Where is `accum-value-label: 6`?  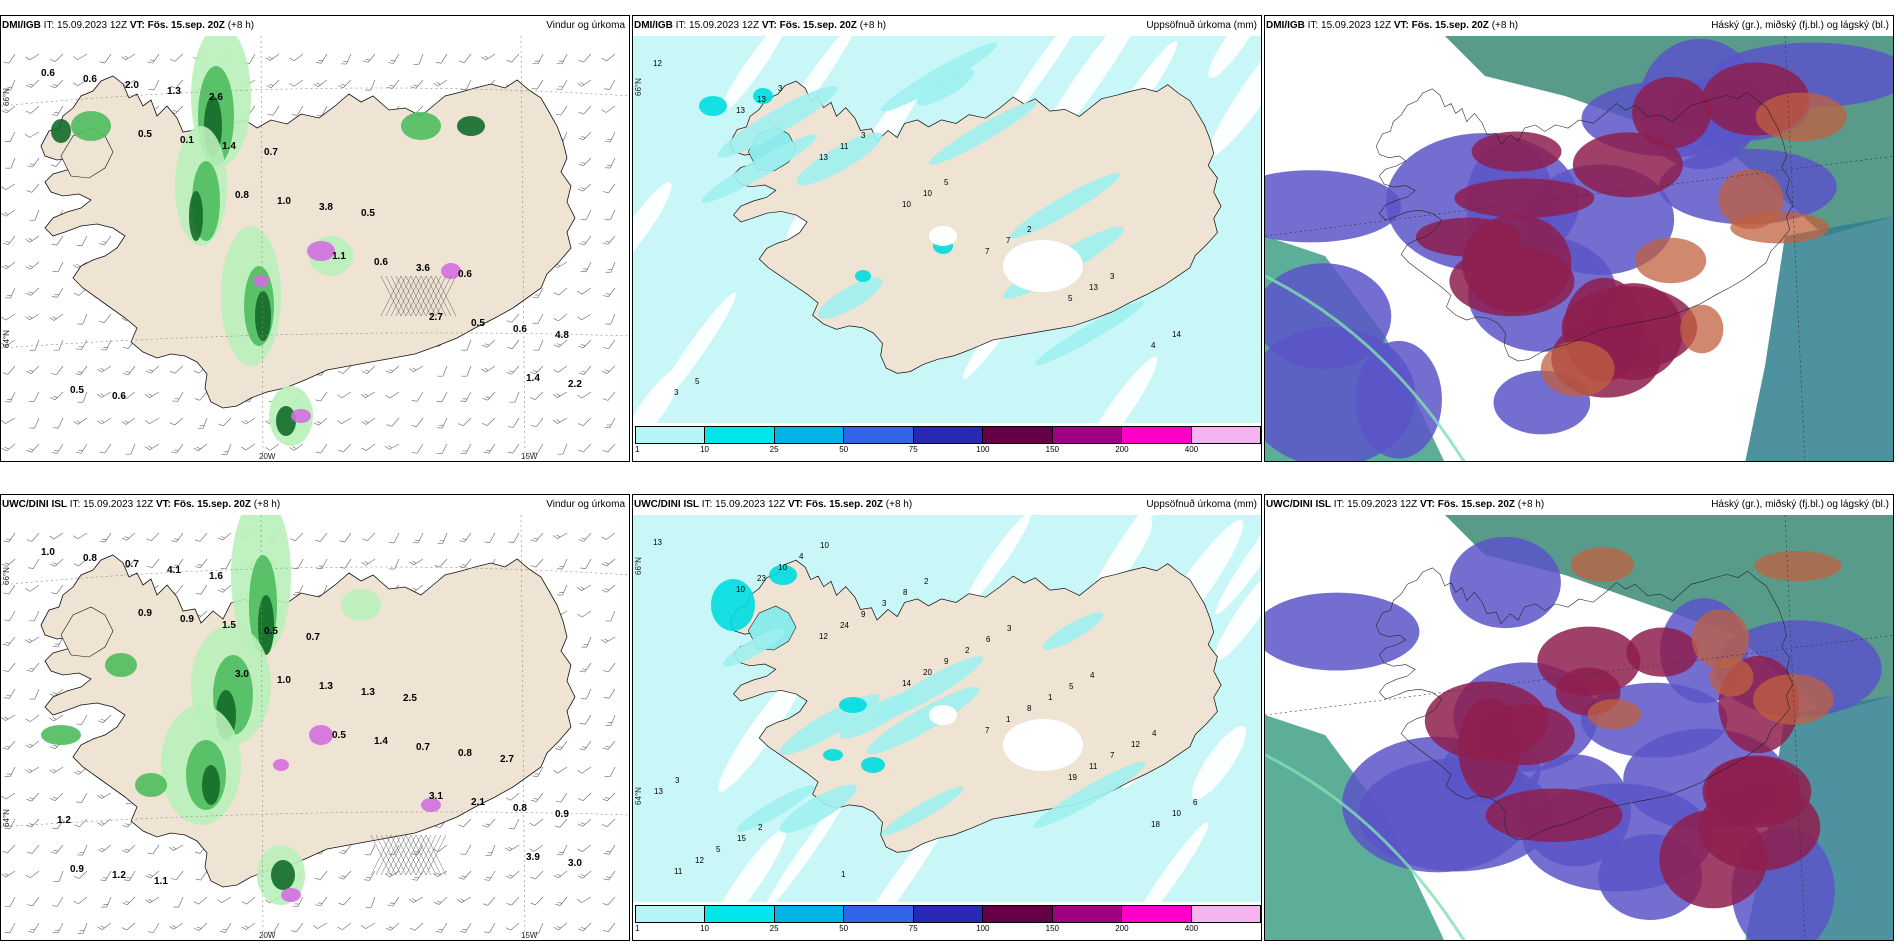 accum-value-label: 6 is located at coordinates (1195, 802).